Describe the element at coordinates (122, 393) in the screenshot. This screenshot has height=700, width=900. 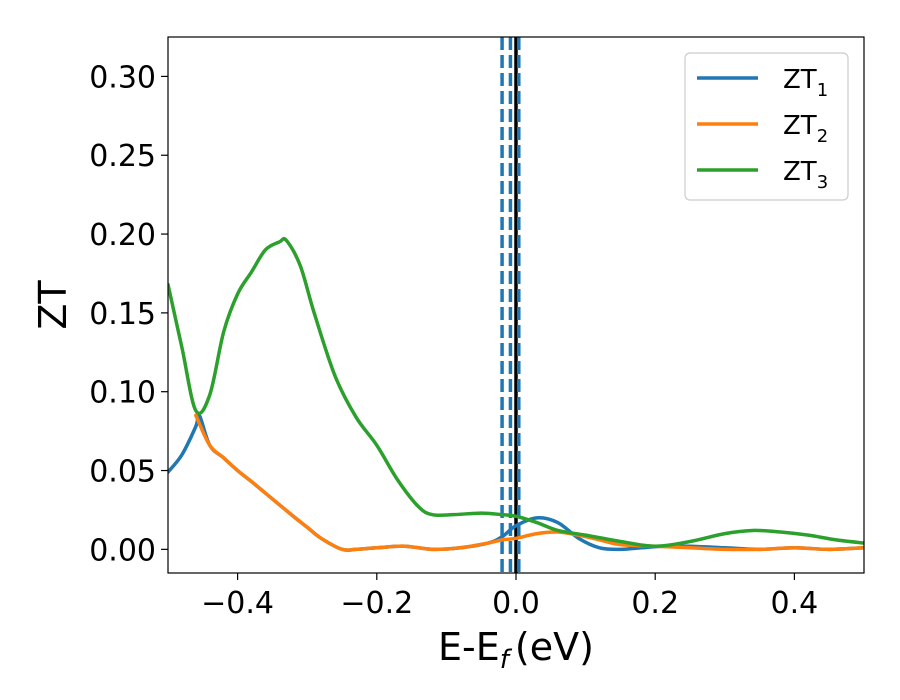
I see `y-tick-label: 0.10` at that location.